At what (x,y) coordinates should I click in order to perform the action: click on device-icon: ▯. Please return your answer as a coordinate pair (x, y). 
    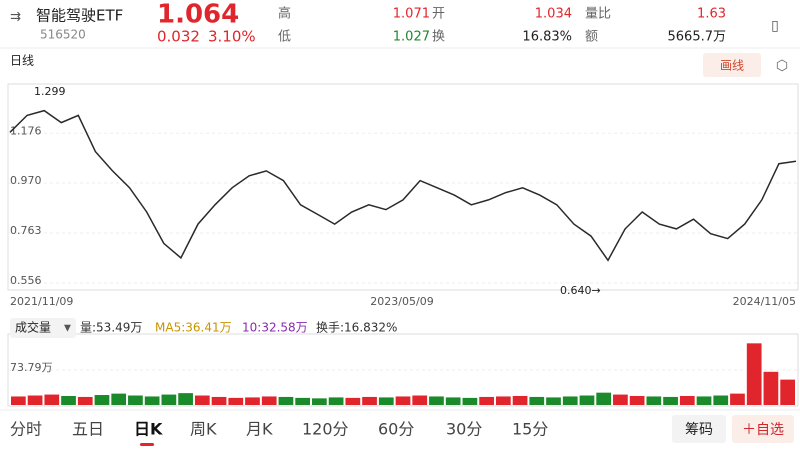
    Looking at the image, I should click on (775, 26).